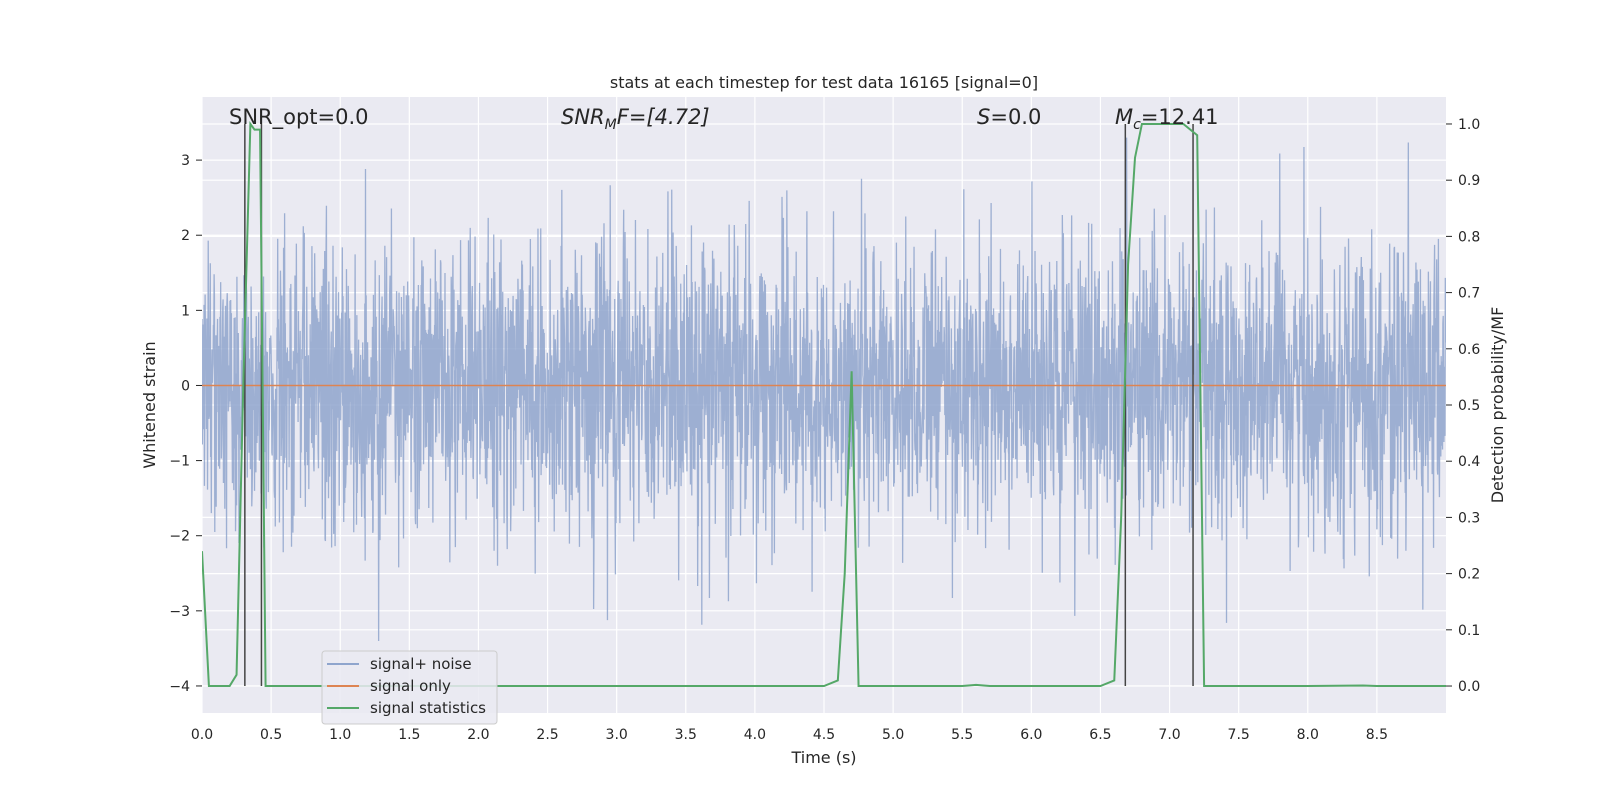  I want to click on x-tick-label: 1.0, so click(340, 735).